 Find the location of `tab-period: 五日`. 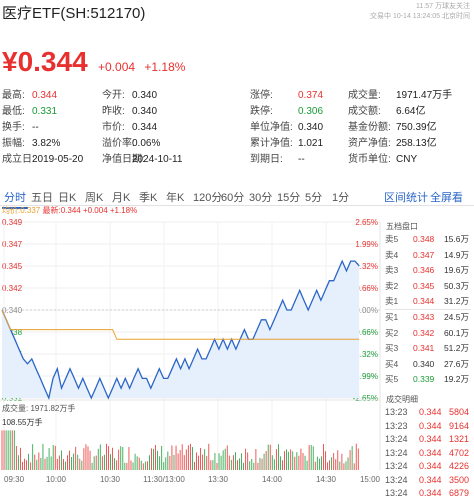

tab-period: 五日 is located at coordinates (42, 198).